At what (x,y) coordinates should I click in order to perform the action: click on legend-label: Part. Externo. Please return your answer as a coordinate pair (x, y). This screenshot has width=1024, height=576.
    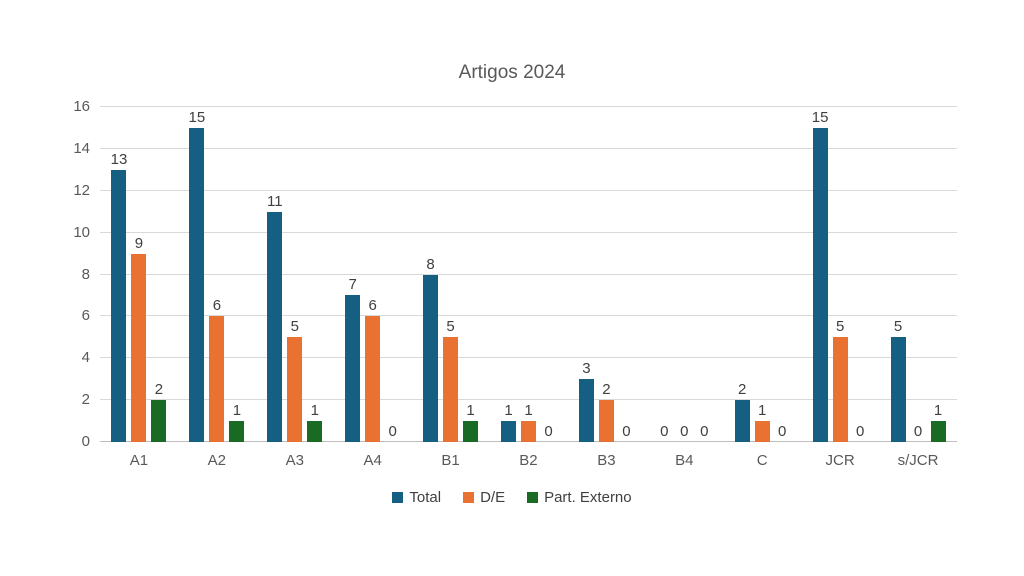
    Looking at the image, I should click on (588, 497).